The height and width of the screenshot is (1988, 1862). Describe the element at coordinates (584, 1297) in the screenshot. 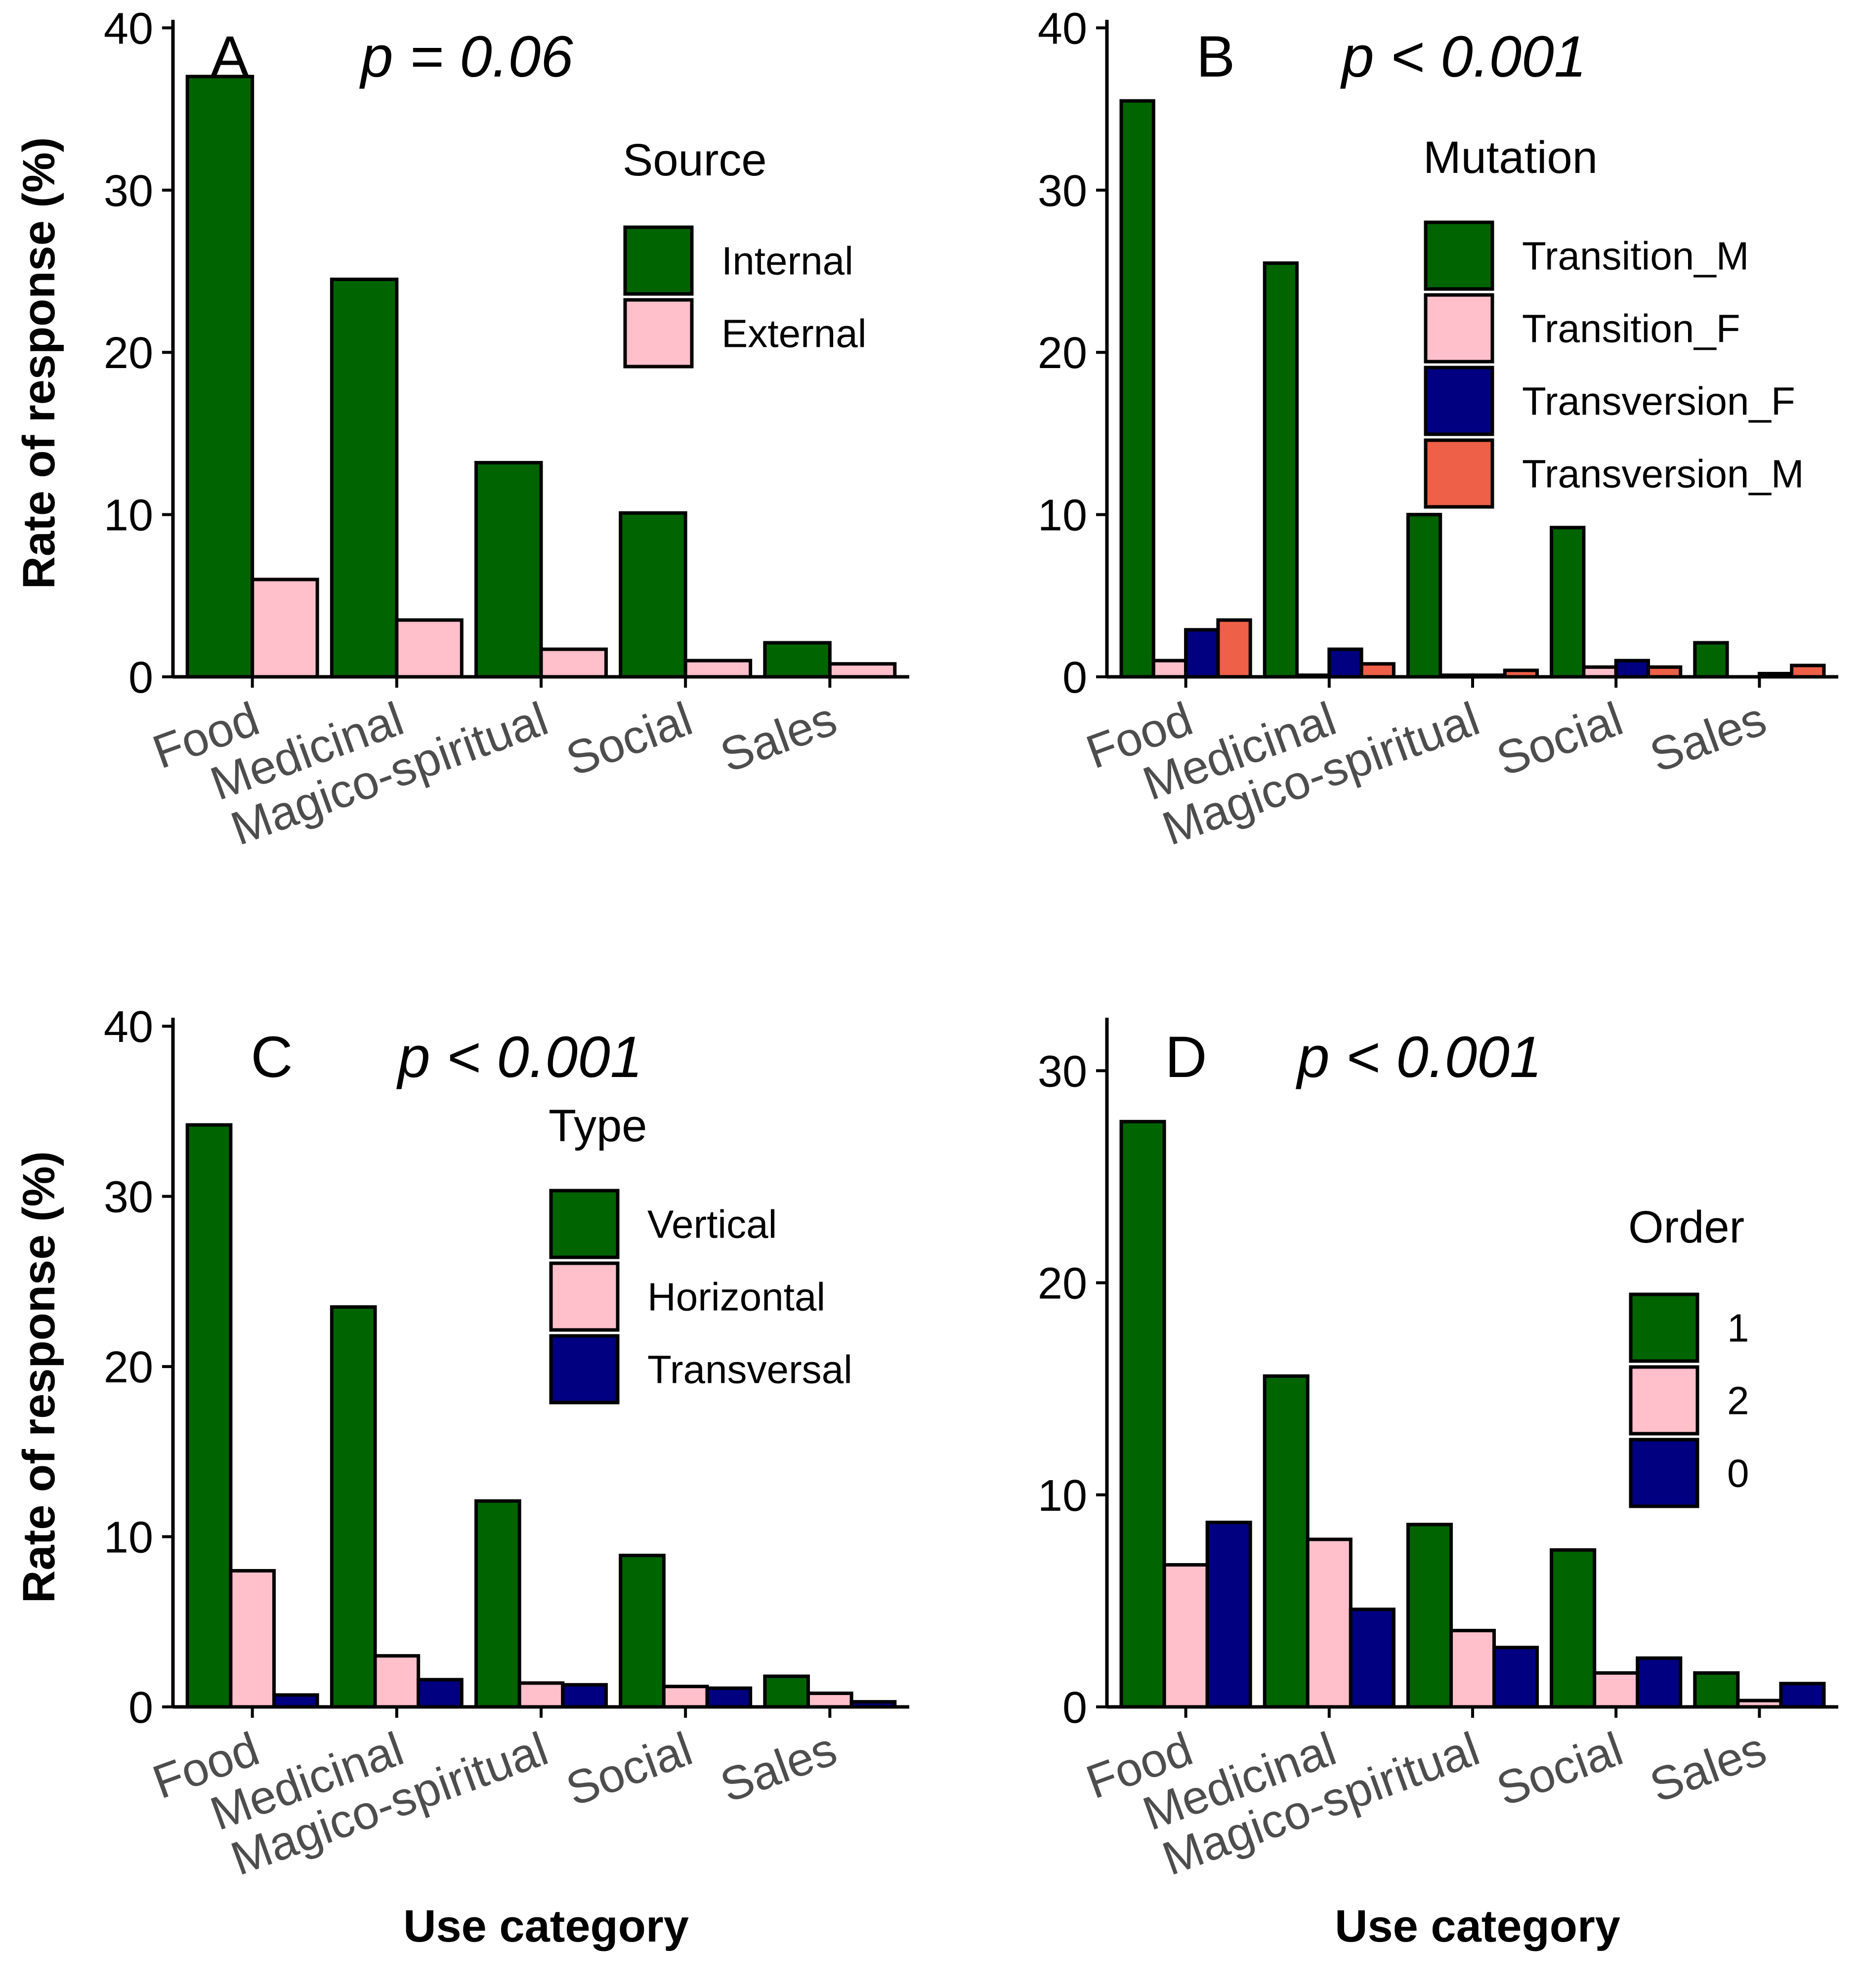

I see `legend-key-horizontal` at that location.